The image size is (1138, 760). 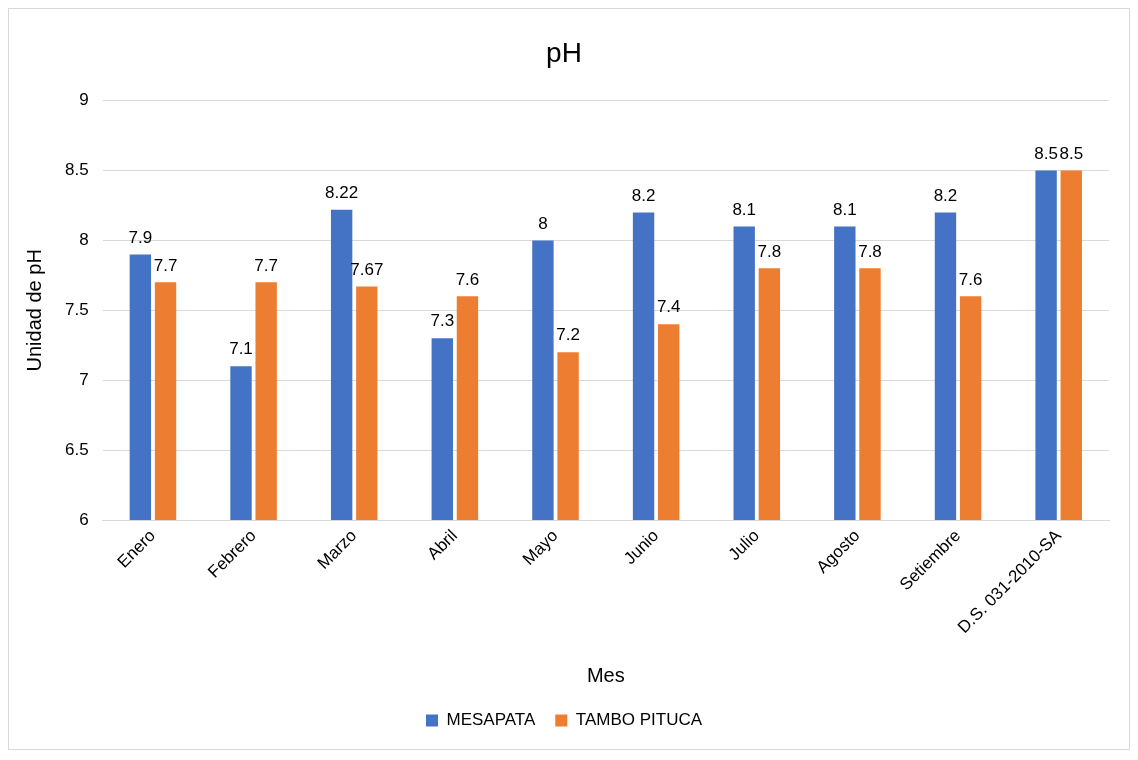 I want to click on data-label: 8.22, so click(x=342, y=192).